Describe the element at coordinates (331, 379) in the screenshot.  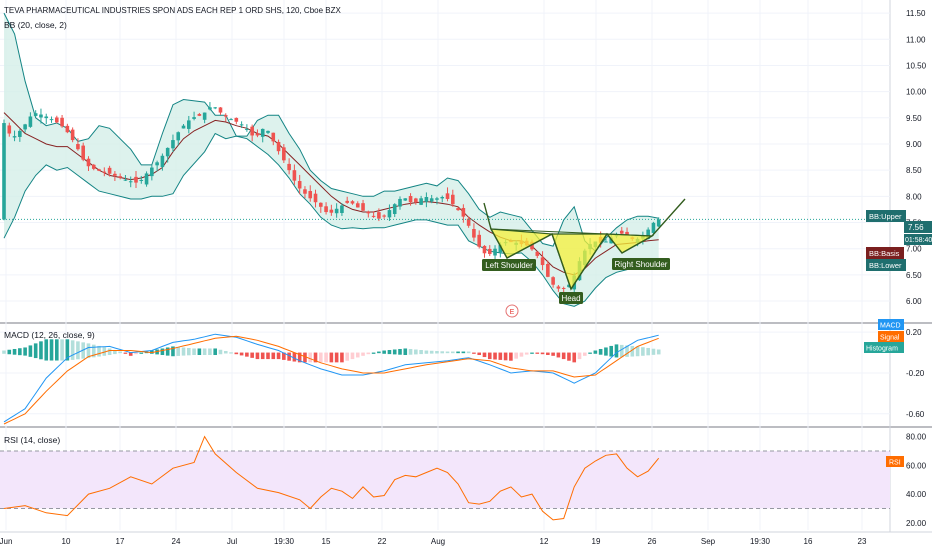
I see `macd-pane` at that location.